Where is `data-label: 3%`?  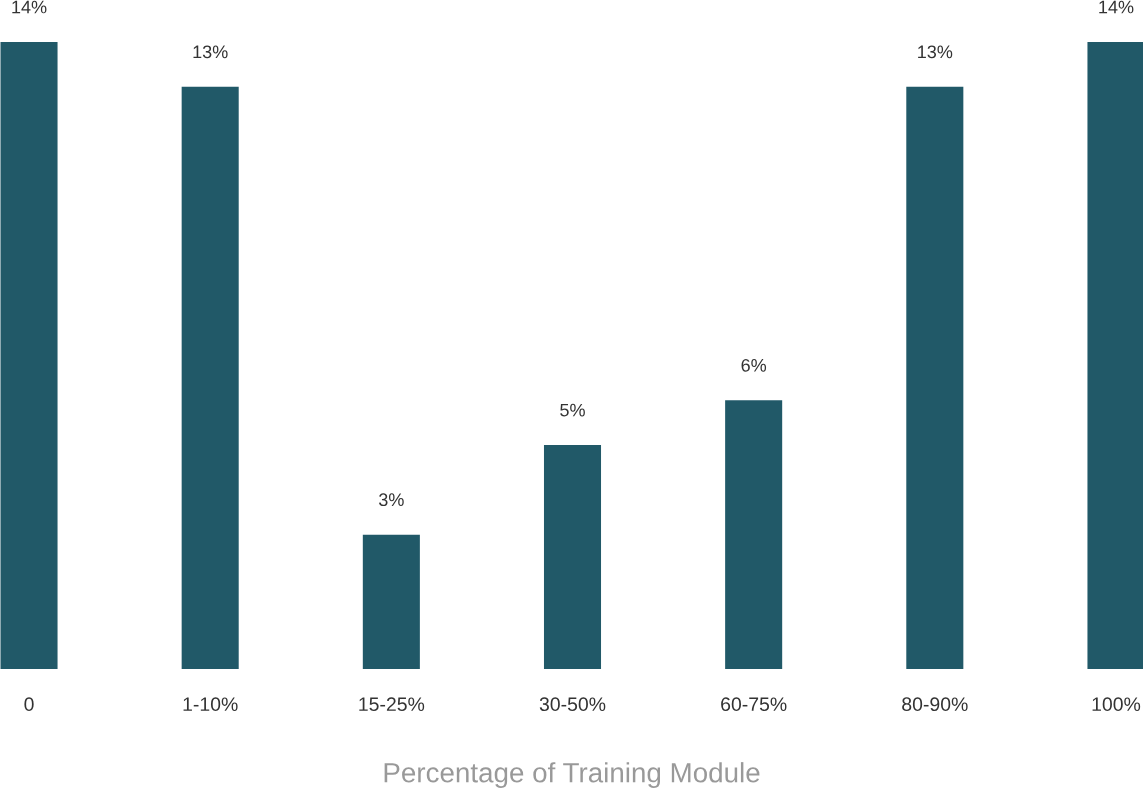 data-label: 3% is located at coordinates (391, 500).